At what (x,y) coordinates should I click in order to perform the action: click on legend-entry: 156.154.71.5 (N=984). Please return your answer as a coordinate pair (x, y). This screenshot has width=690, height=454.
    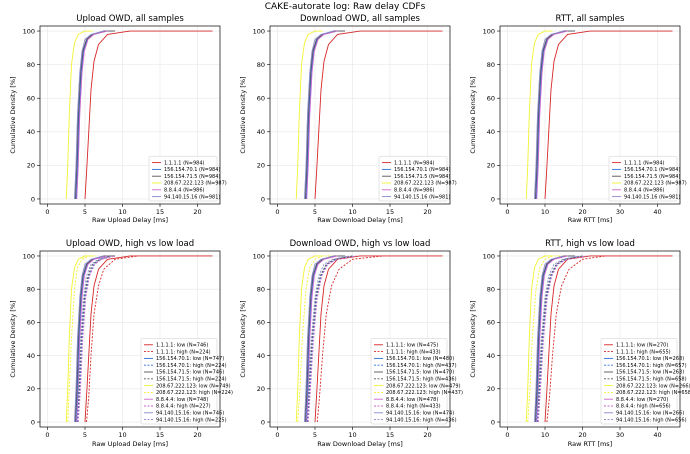
    Looking at the image, I should click on (192, 177).